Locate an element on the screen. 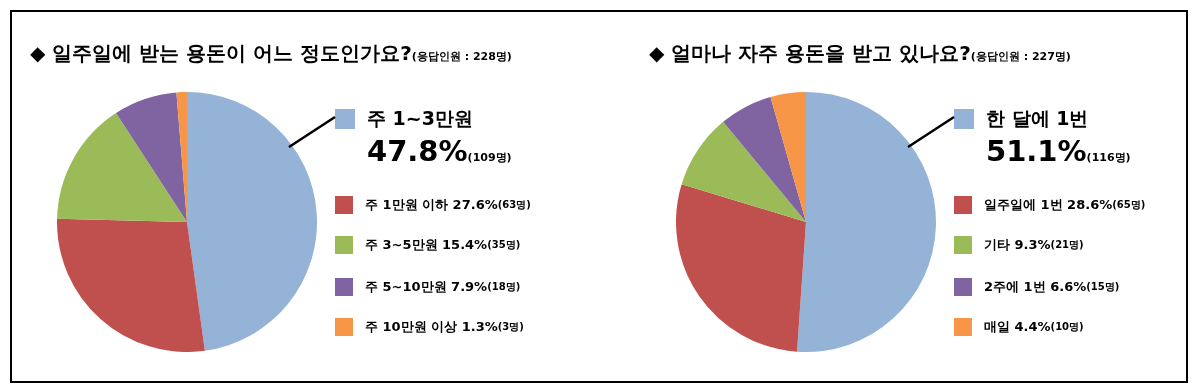 The height and width of the screenshot is (391, 1198). legend-label: 기타 9.3%(21명) is located at coordinates (1034, 245).